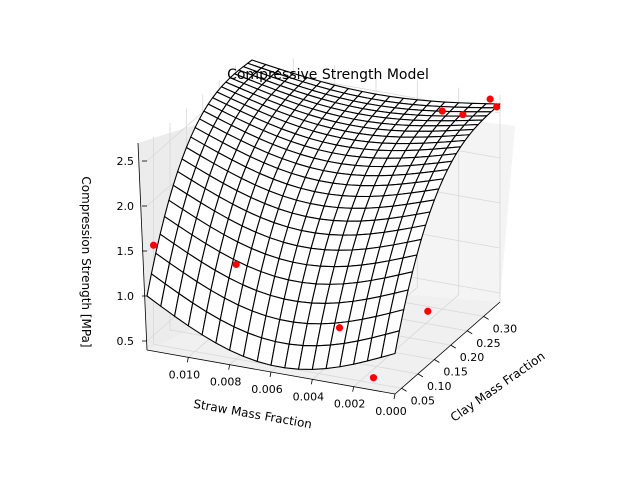  Describe the element at coordinates (126, 206) in the screenshot. I see `z-tick-label-3: 2.0` at that location.